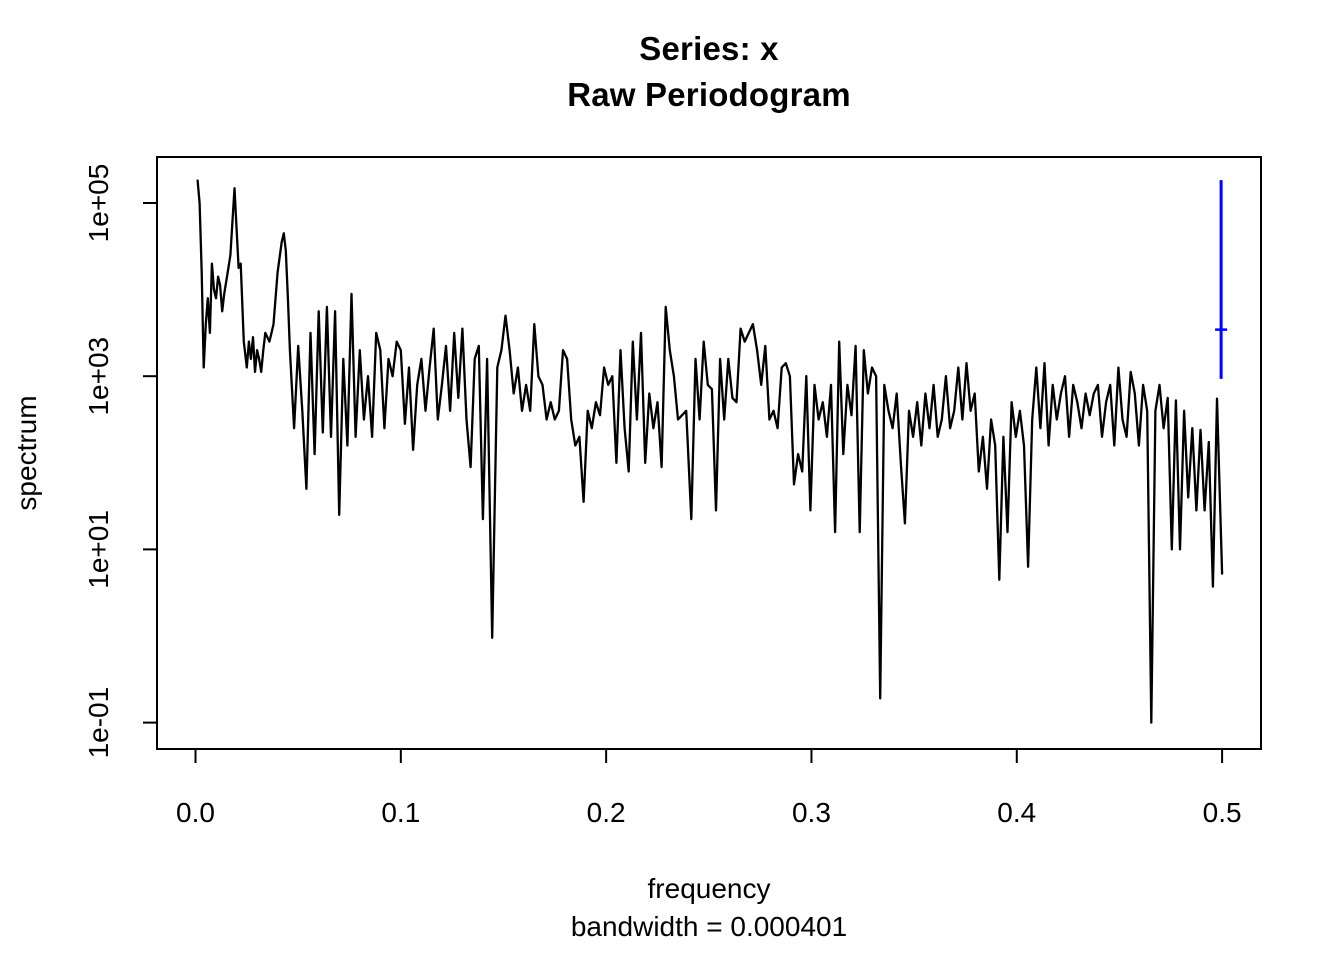  I want to click on x-tick-label: 0.0, so click(195, 812).